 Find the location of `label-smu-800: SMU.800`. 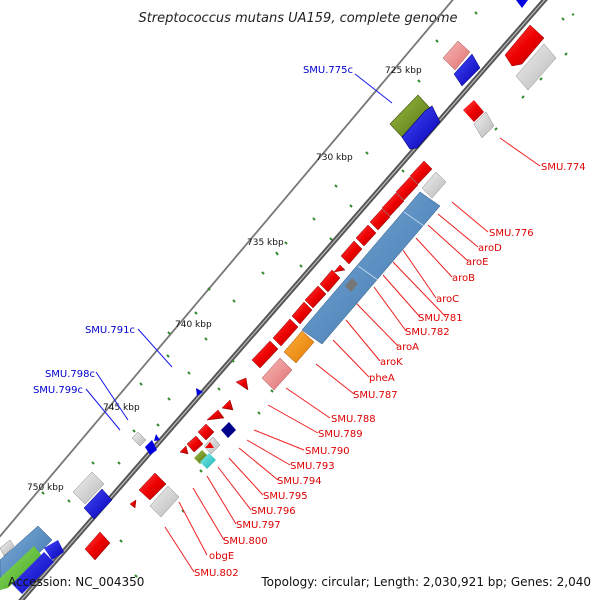

label-smu-800: SMU.800 is located at coordinates (245, 541).